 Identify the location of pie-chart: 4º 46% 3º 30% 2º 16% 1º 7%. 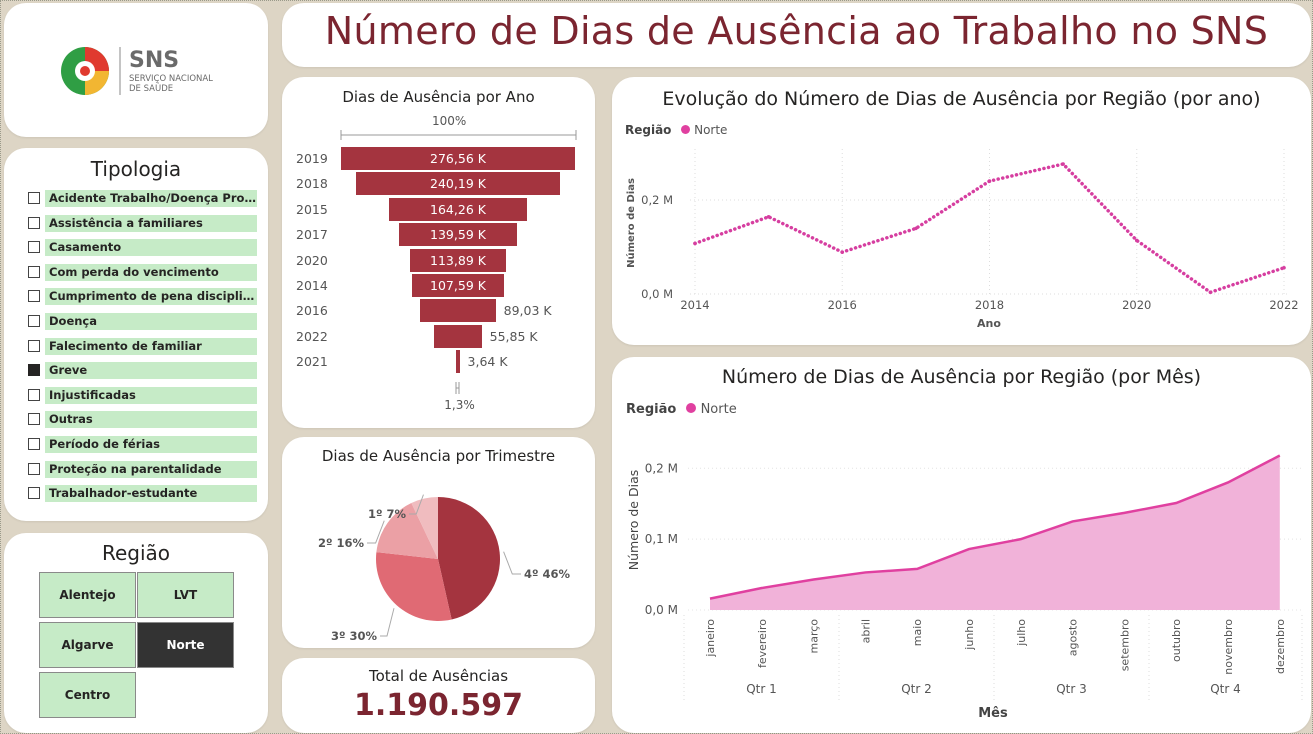
(444, 568).